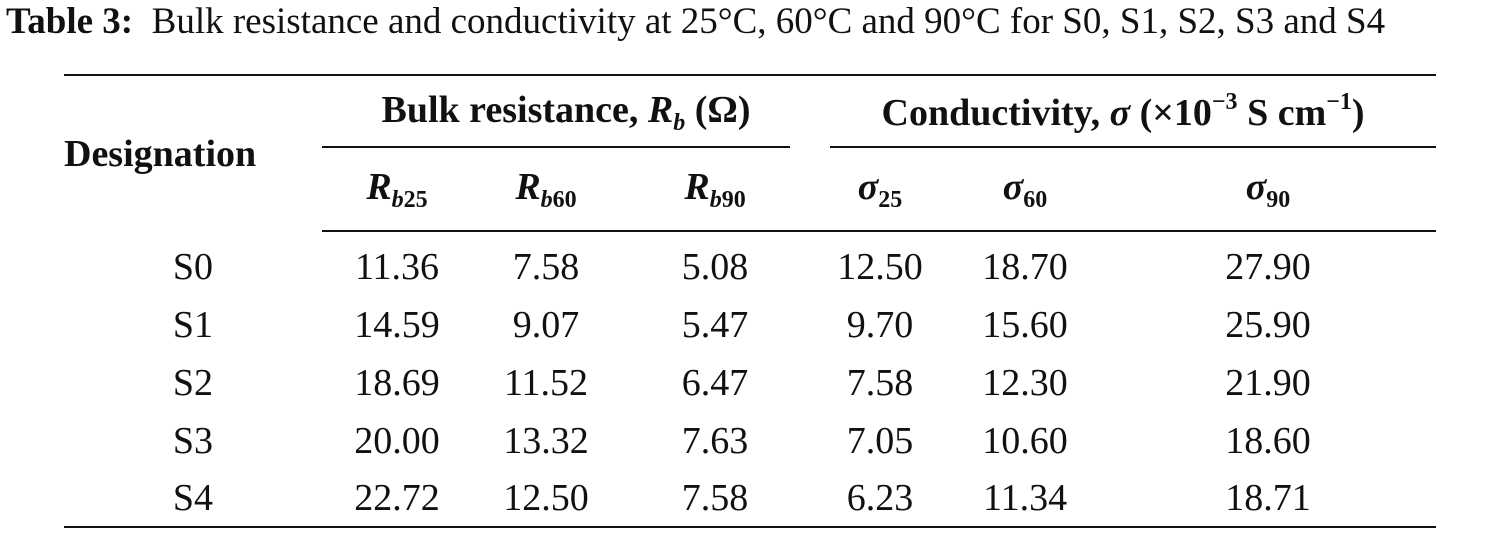 This screenshot has width=1499, height=537. I want to click on conductivity-unit-exp2: −1, so click(1339, 102).